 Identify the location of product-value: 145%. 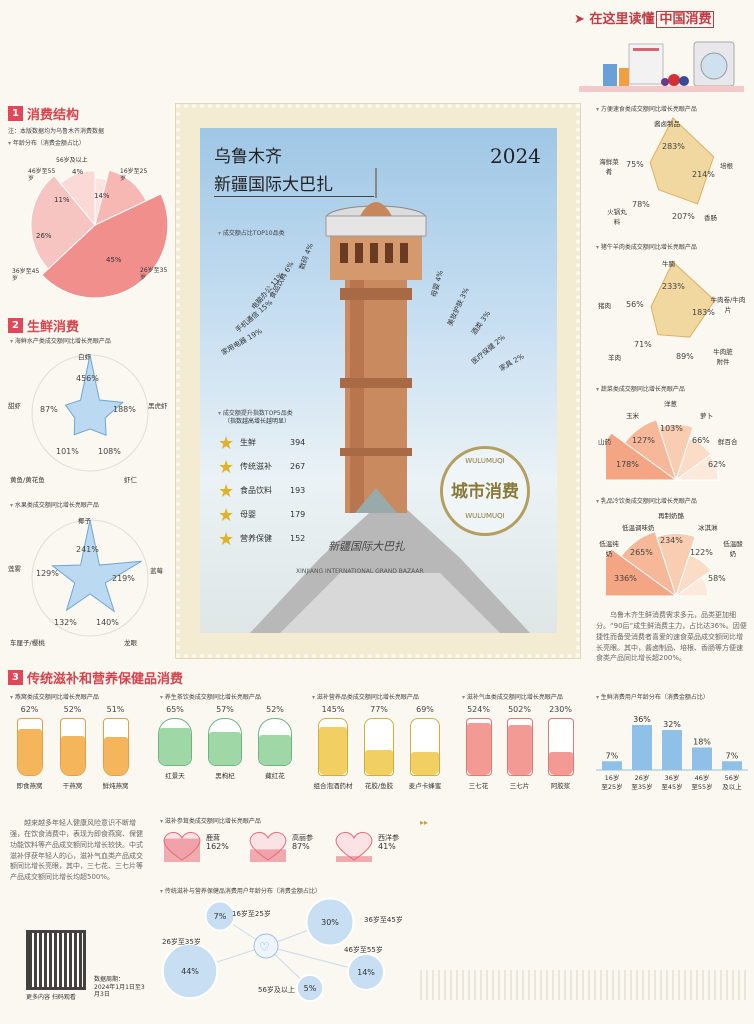
(333, 709).